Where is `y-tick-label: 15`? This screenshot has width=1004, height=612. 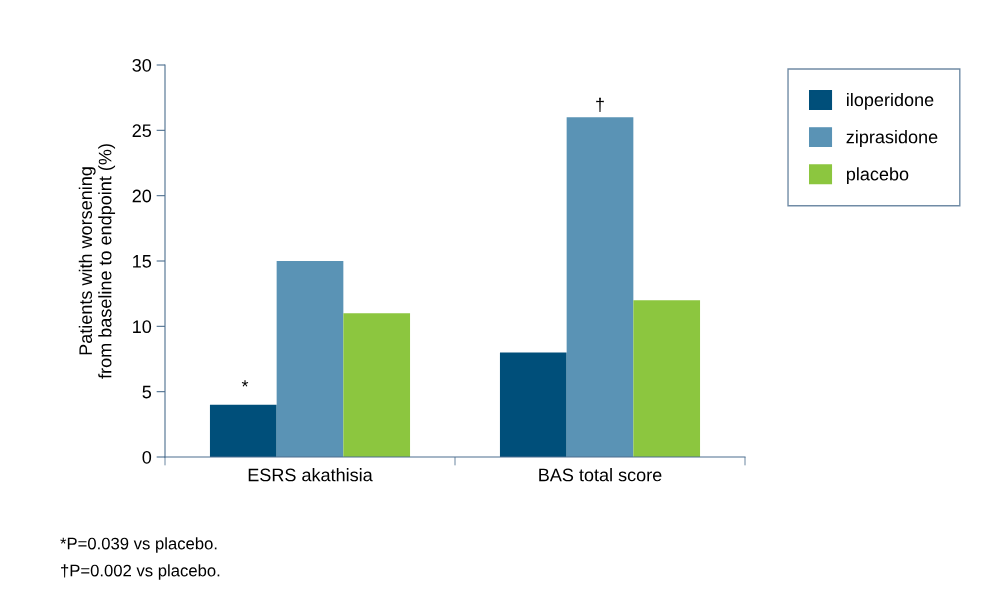 y-tick-label: 15 is located at coordinates (142, 261).